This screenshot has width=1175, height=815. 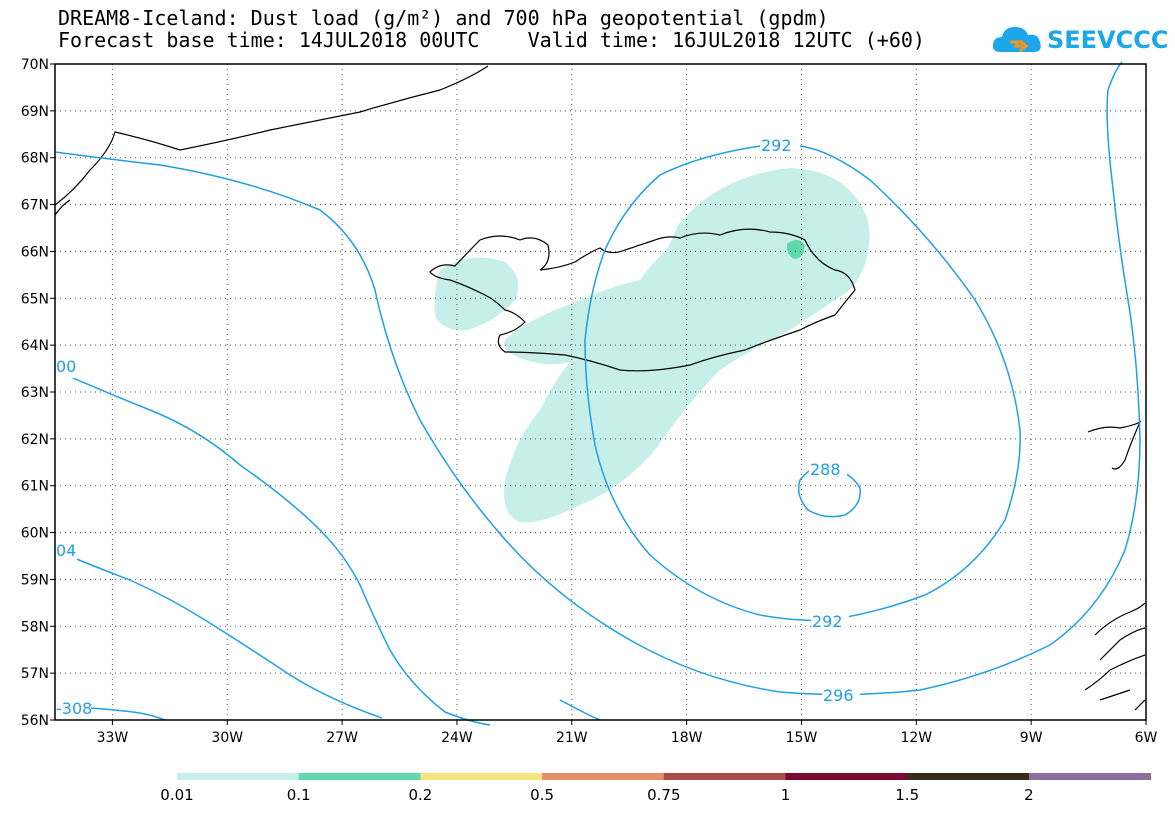 What do you see at coordinates (687, 738) in the screenshot?
I see `lon-label: 18W` at bounding box center [687, 738].